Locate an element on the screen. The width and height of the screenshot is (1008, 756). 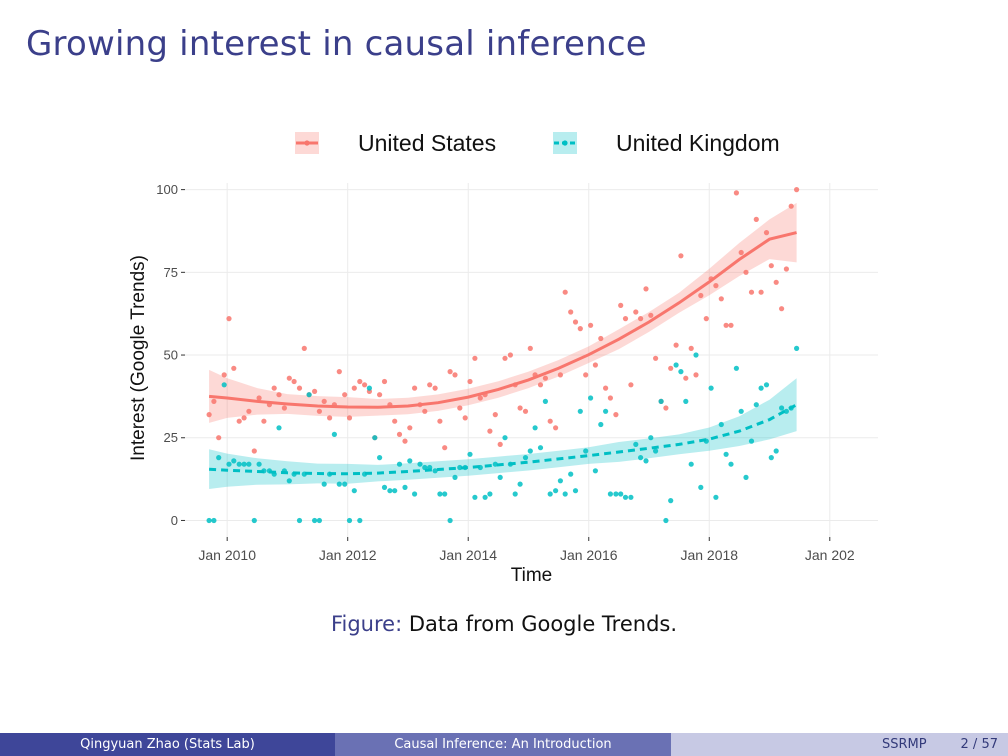
y-tick-label: 50 is located at coordinates (171, 355).